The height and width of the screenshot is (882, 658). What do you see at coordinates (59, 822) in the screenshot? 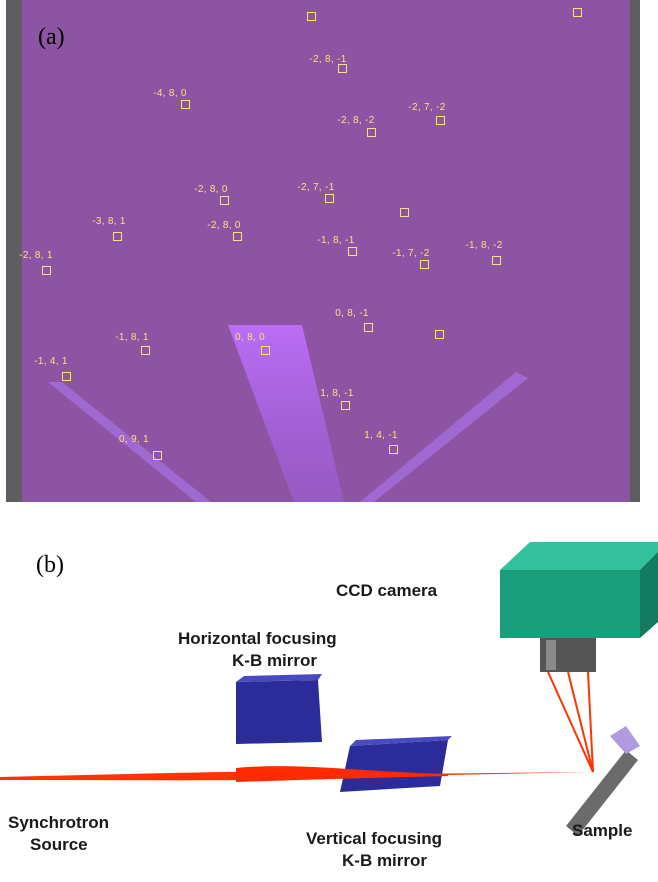
I see `source-label-1: Synchrotron` at bounding box center [59, 822].